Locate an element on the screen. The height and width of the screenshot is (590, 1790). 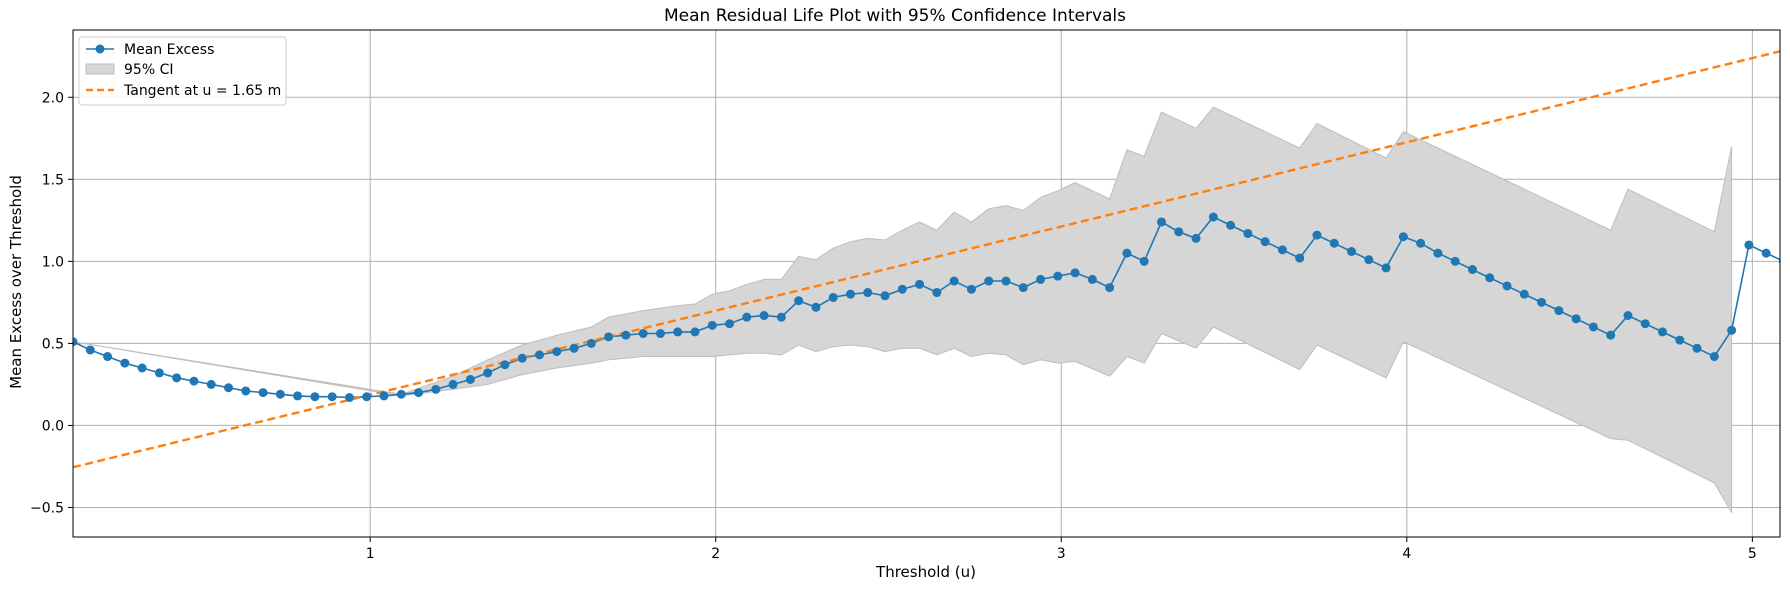
y-tick-label: 0.0 is located at coordinates (53, 426).